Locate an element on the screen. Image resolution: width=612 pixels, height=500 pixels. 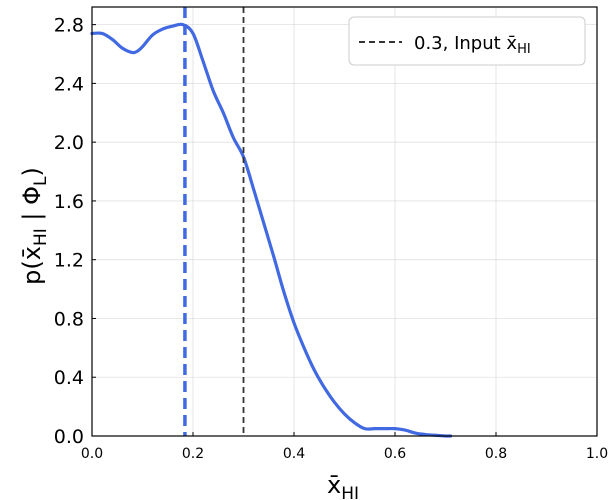
x-tick-label: 0.8 is located at coordinates (496, 454).